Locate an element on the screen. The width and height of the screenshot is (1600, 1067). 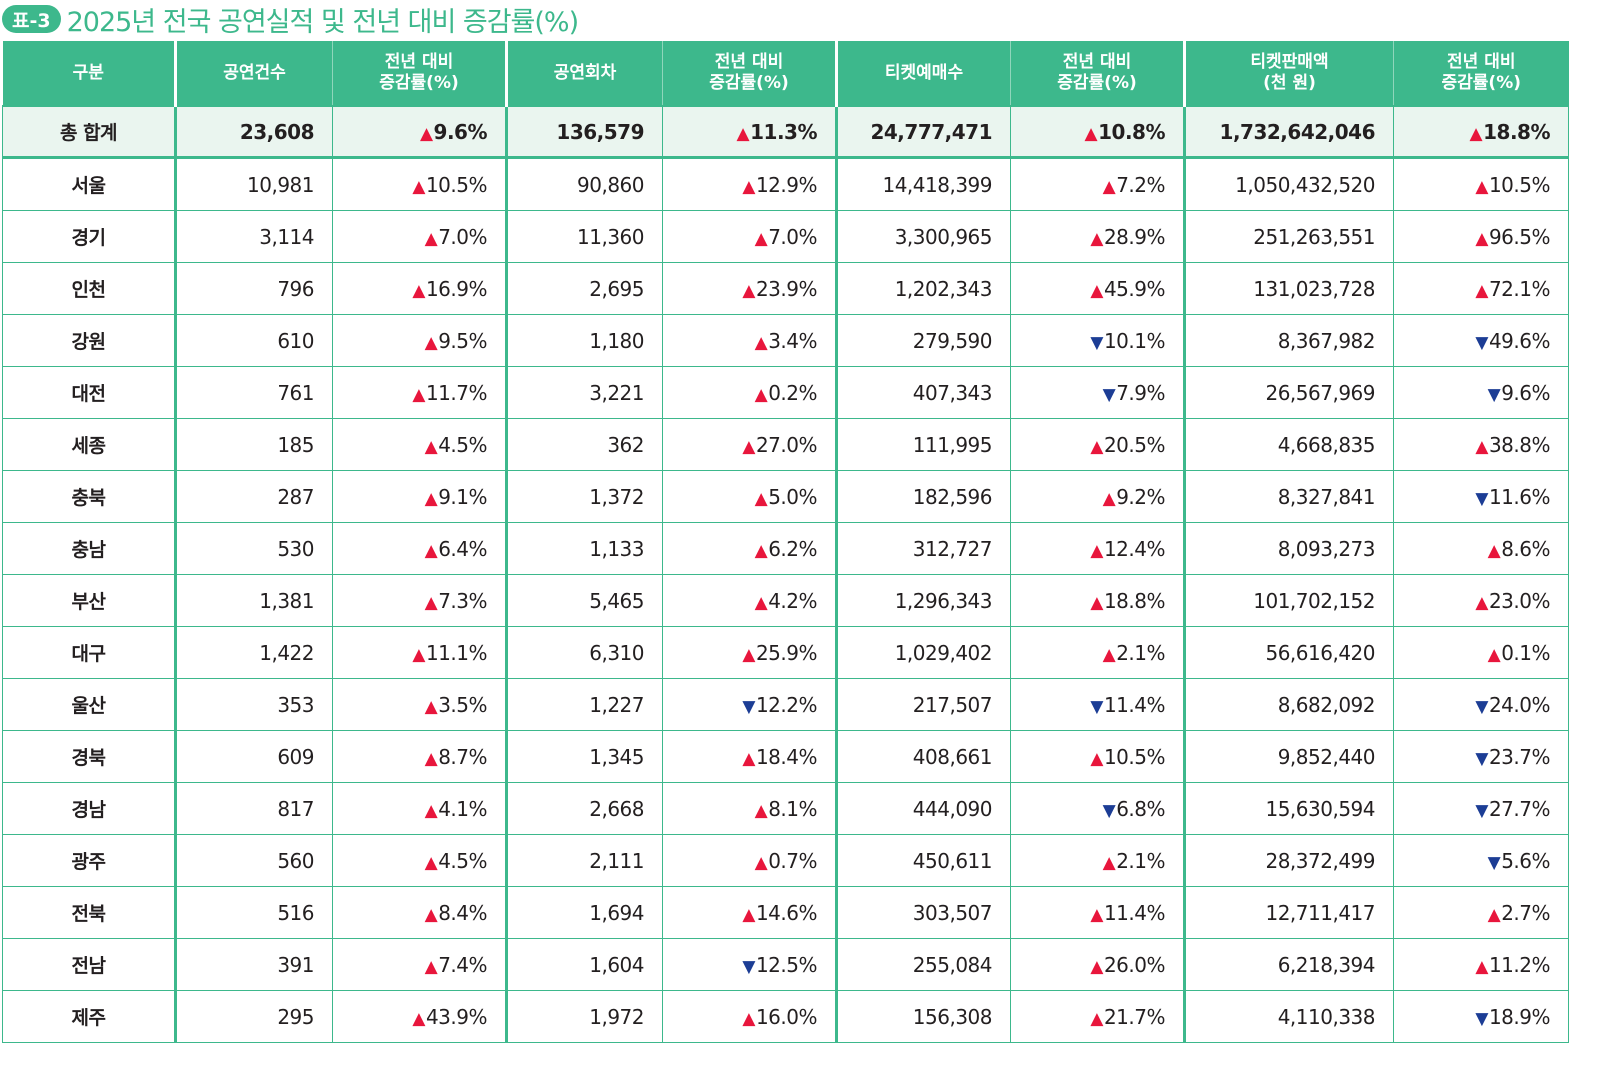
value-cell: 26,567,969 is located at coordinates (1288, 392).